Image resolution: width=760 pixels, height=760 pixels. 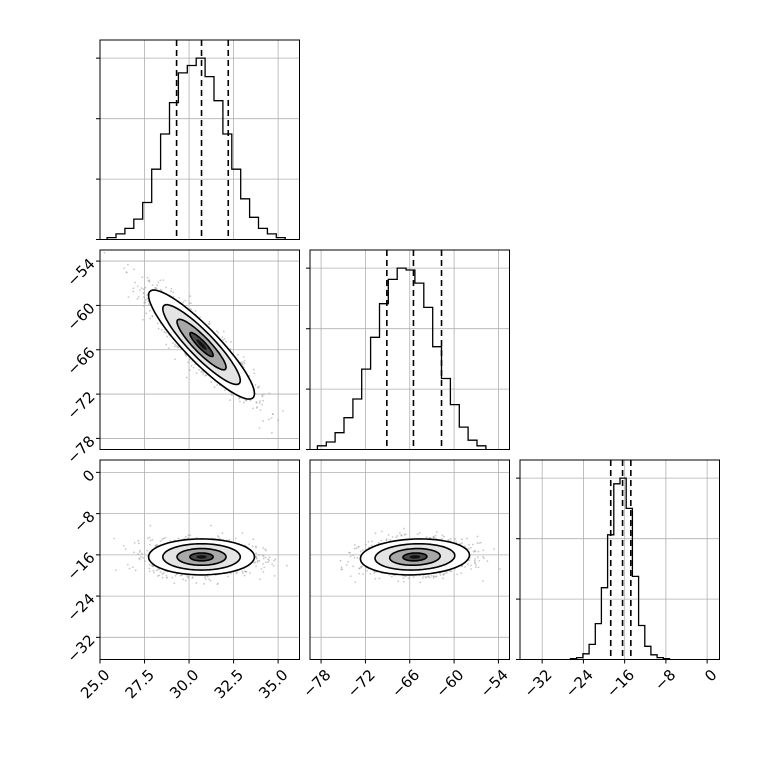 What do you see at coordinates (95, 684) in the screenshot?
I see `x-tick-label: 25.0` at bounding box center [95, 684].